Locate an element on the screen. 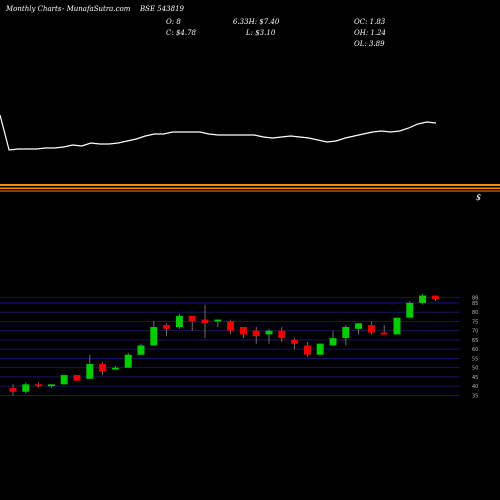 This screenshot has height=500, width=500. overlay-line-path is located at coordinates (218, 132).